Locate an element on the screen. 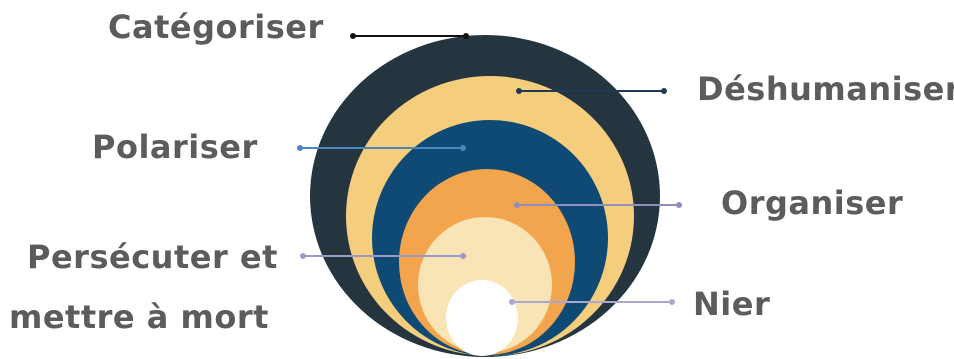 The width and height of the screenshot is (954, 359). leader-dot-deshumaniser-end is located at coordinates (664, 91).